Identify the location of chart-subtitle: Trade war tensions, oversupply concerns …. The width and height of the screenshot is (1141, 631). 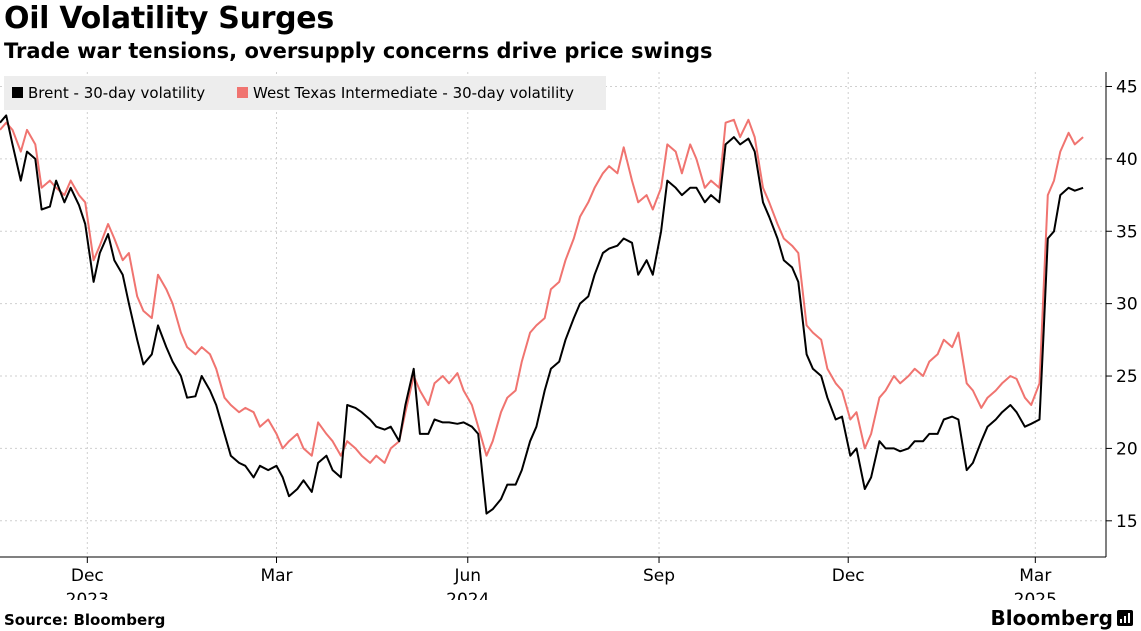
(358, 51).